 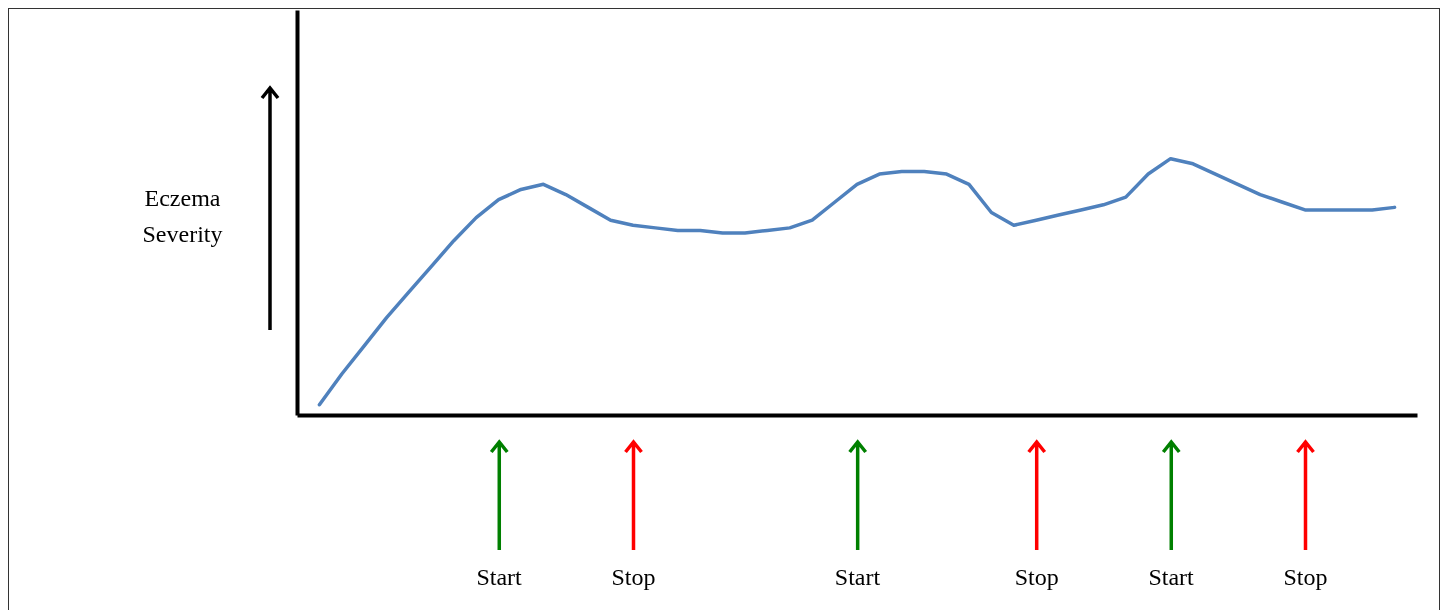 What do you see at coordinates (182, 215) in the screenshot?
I see `y-axis-title: Eczema Severity` at bounding box center [182, 215].